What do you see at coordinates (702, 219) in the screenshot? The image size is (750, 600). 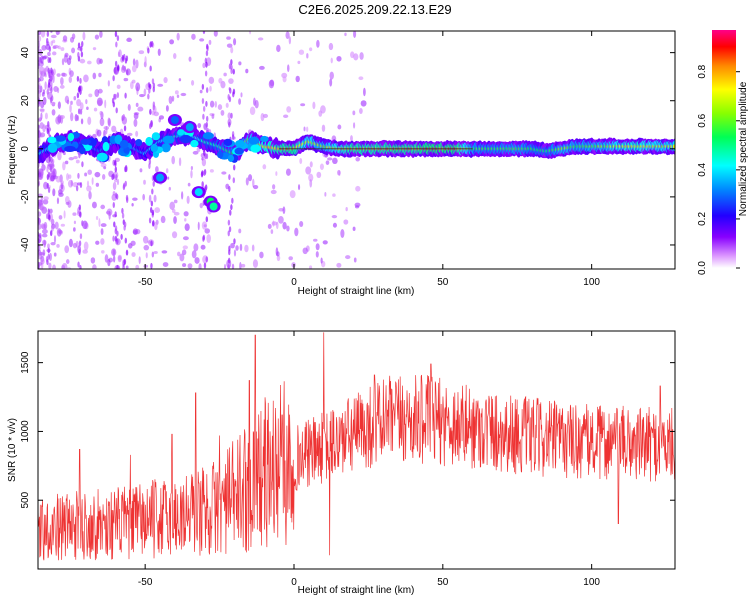 I see `colorbar-tick-label: 0.2` at bounding box center [702, 219].